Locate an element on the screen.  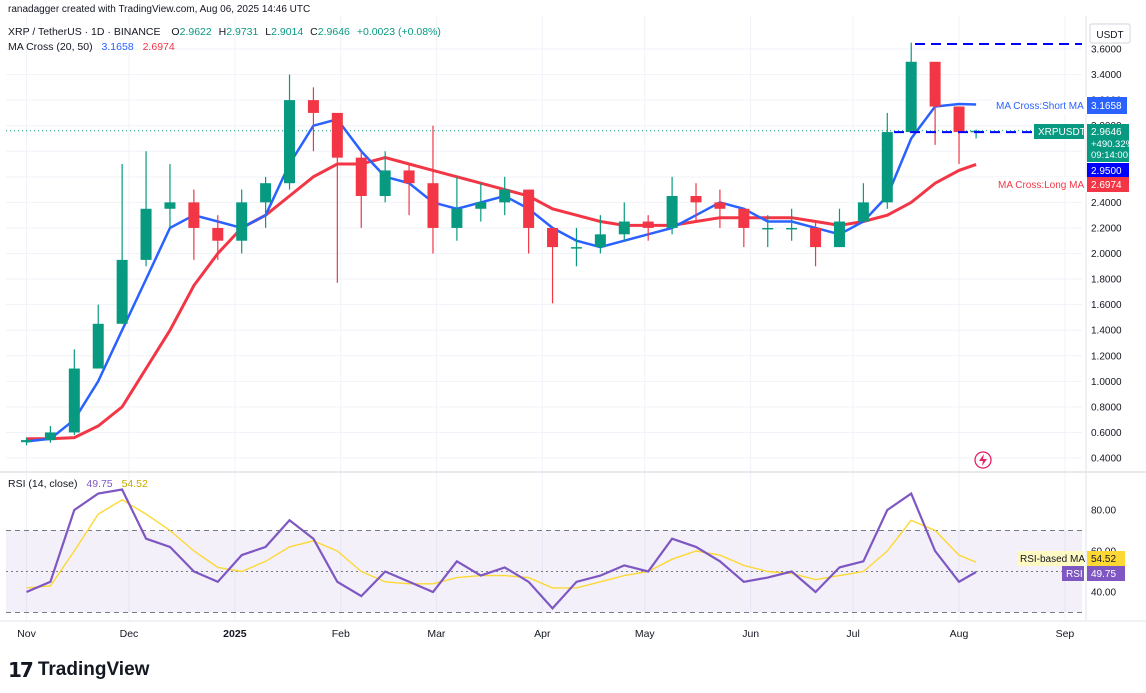
level-badge: 2.9500 is located at coordinates (1108, 170).